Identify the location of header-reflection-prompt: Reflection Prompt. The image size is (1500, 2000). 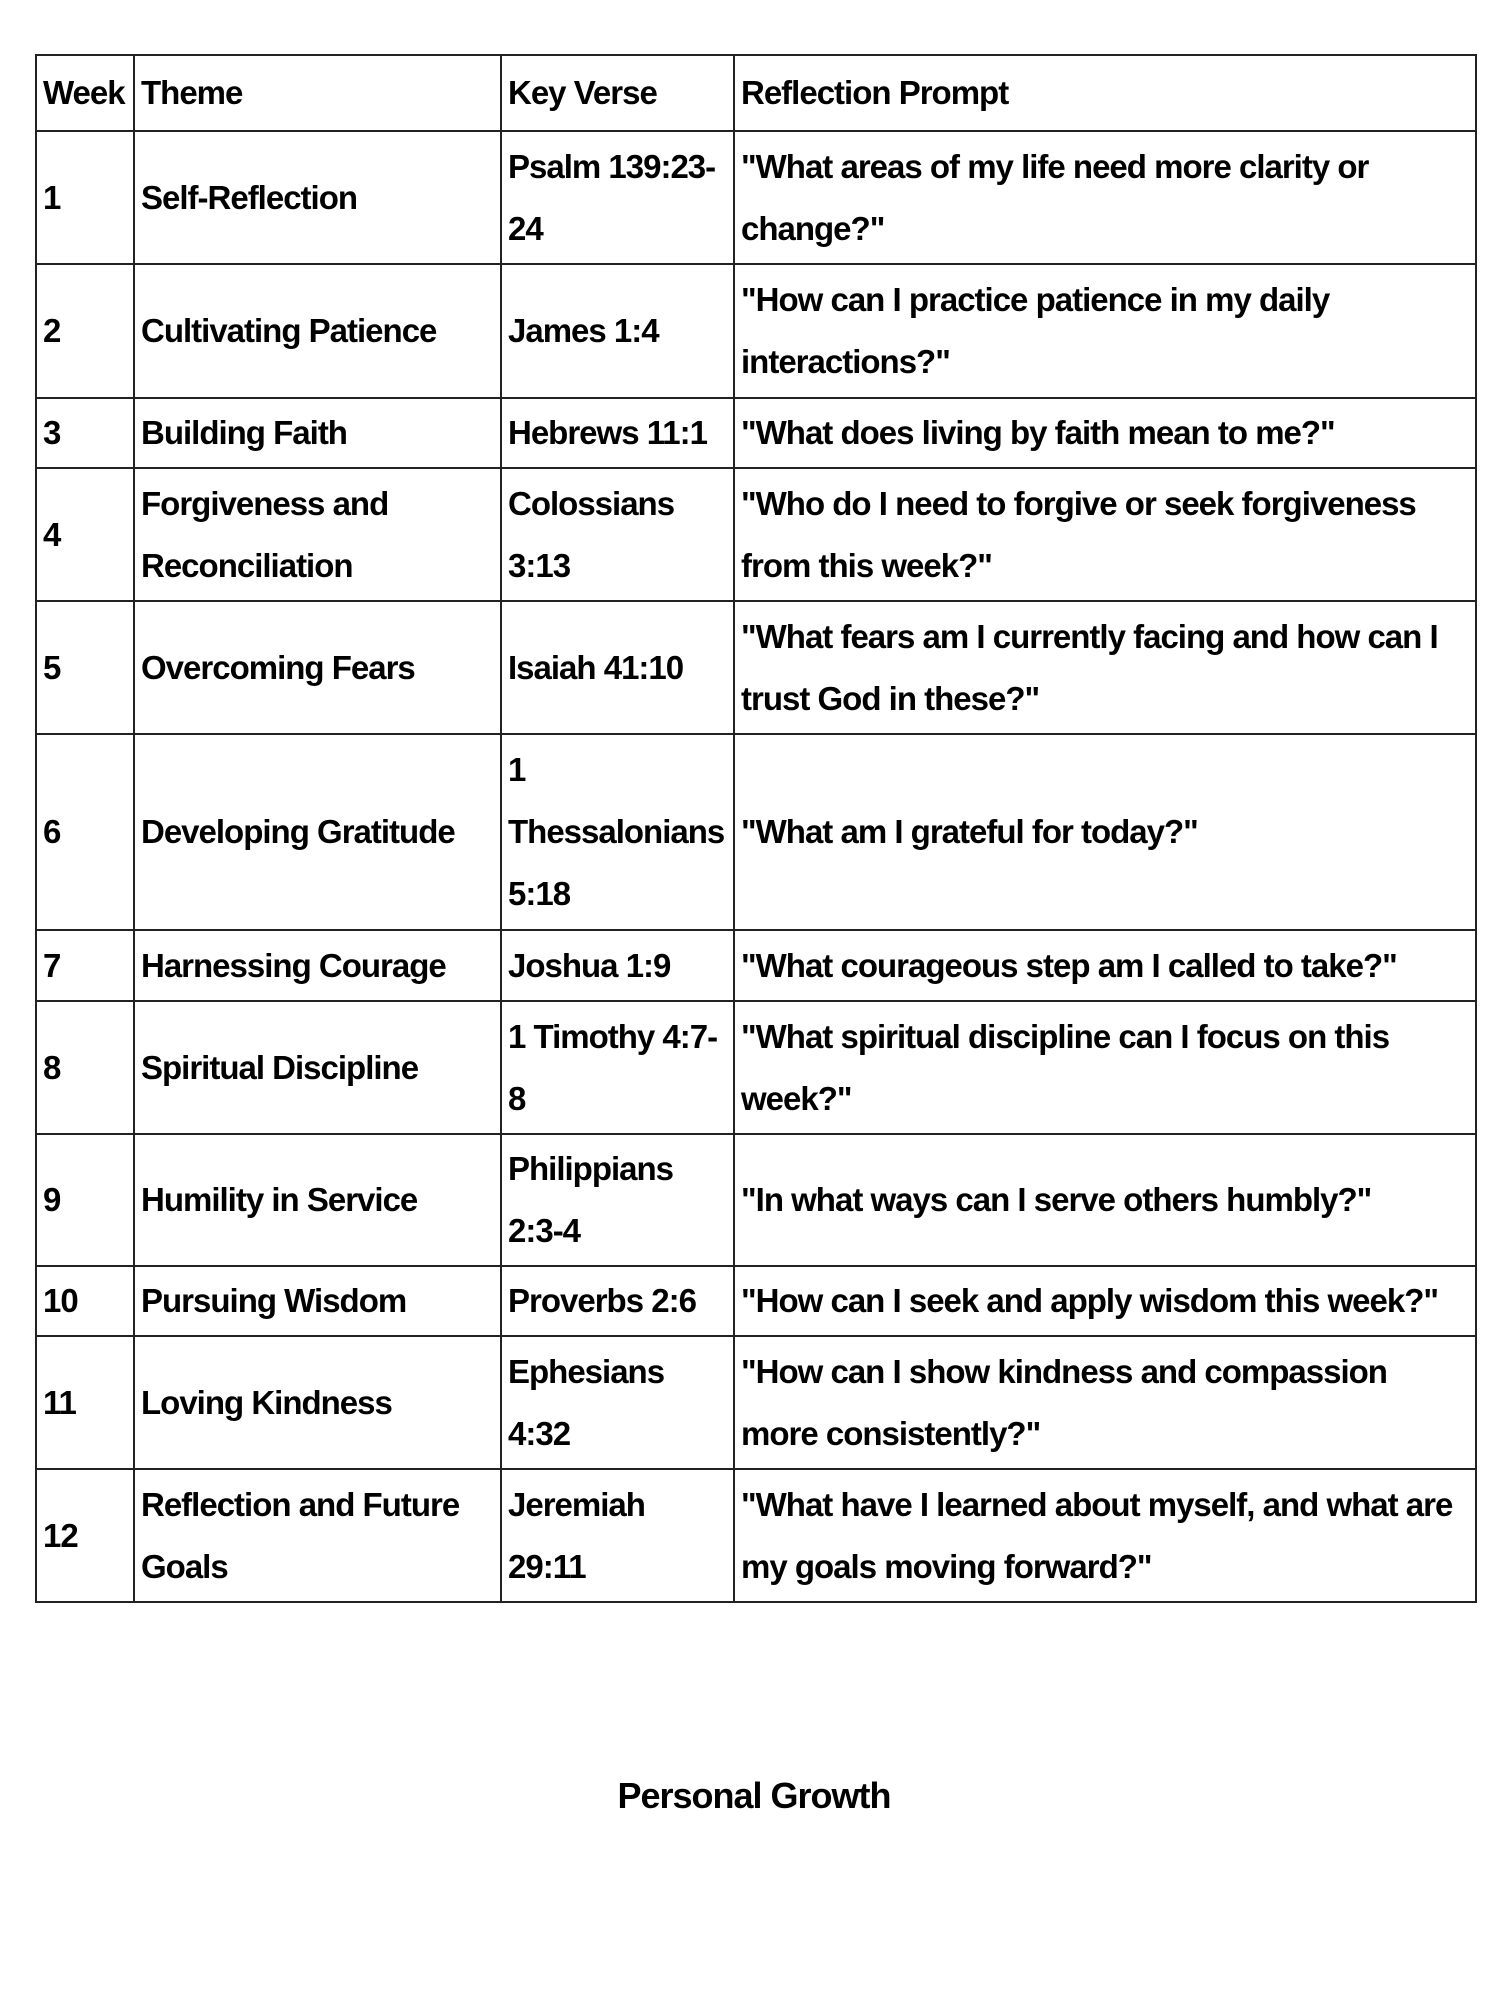
(1105, 93).